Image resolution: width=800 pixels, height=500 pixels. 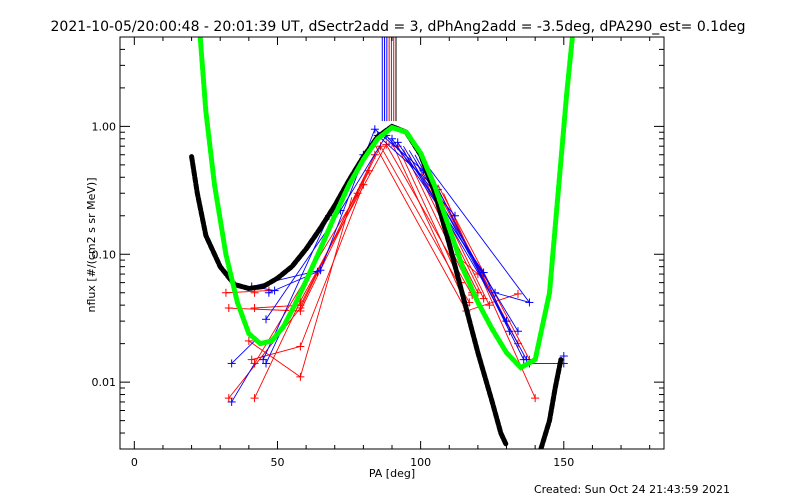 I want to click on y-tick-label: 1.00, so click(x=104, y=126).